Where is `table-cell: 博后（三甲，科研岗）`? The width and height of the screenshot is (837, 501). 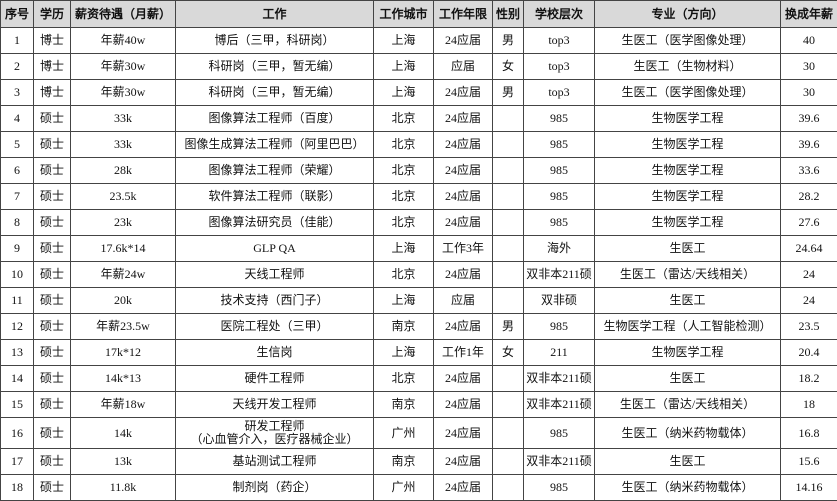
table-cell: 博后（三甲，科研岗） is located at coordinates (275, 41).